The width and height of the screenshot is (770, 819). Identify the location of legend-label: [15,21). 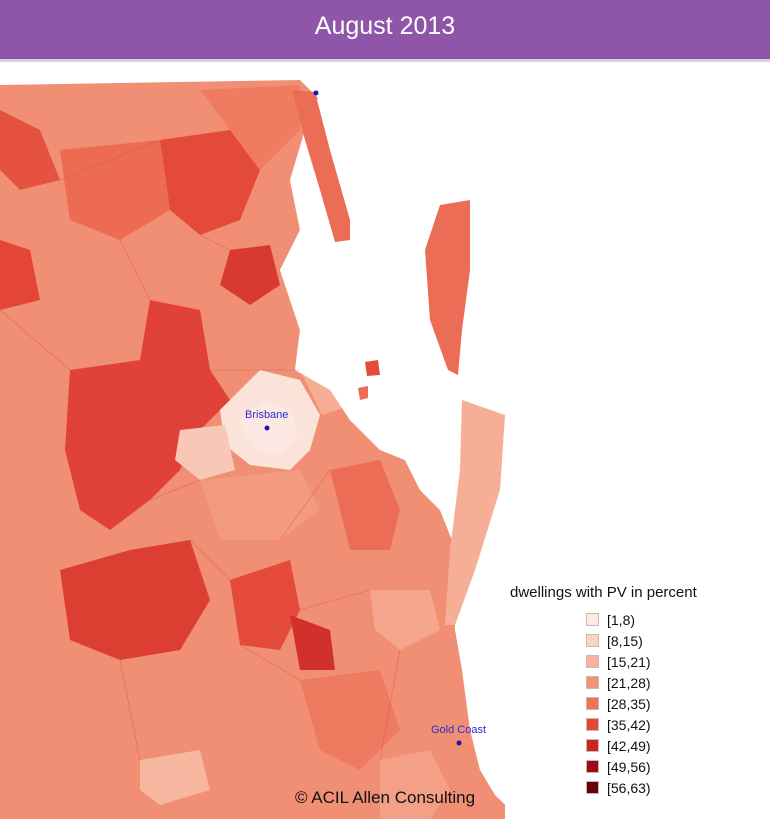
(629, 661).